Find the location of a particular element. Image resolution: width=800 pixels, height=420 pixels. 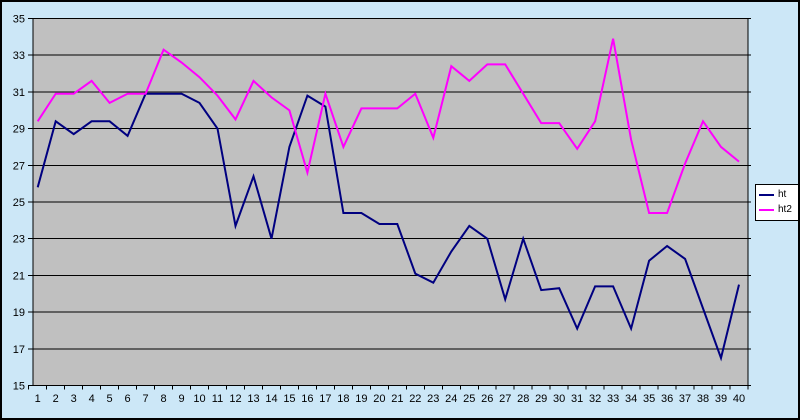

ht2-line-sample-icon is located at coordinates (766, 210).